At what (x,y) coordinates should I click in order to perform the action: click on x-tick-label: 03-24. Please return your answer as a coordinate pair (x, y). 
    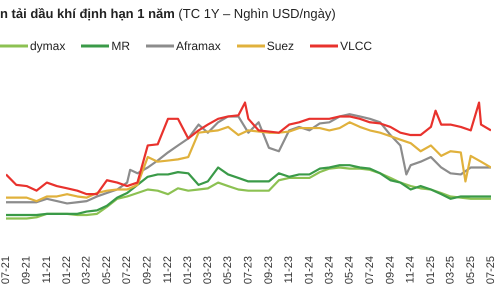
    Looking at the image, I should click on (329, 270).